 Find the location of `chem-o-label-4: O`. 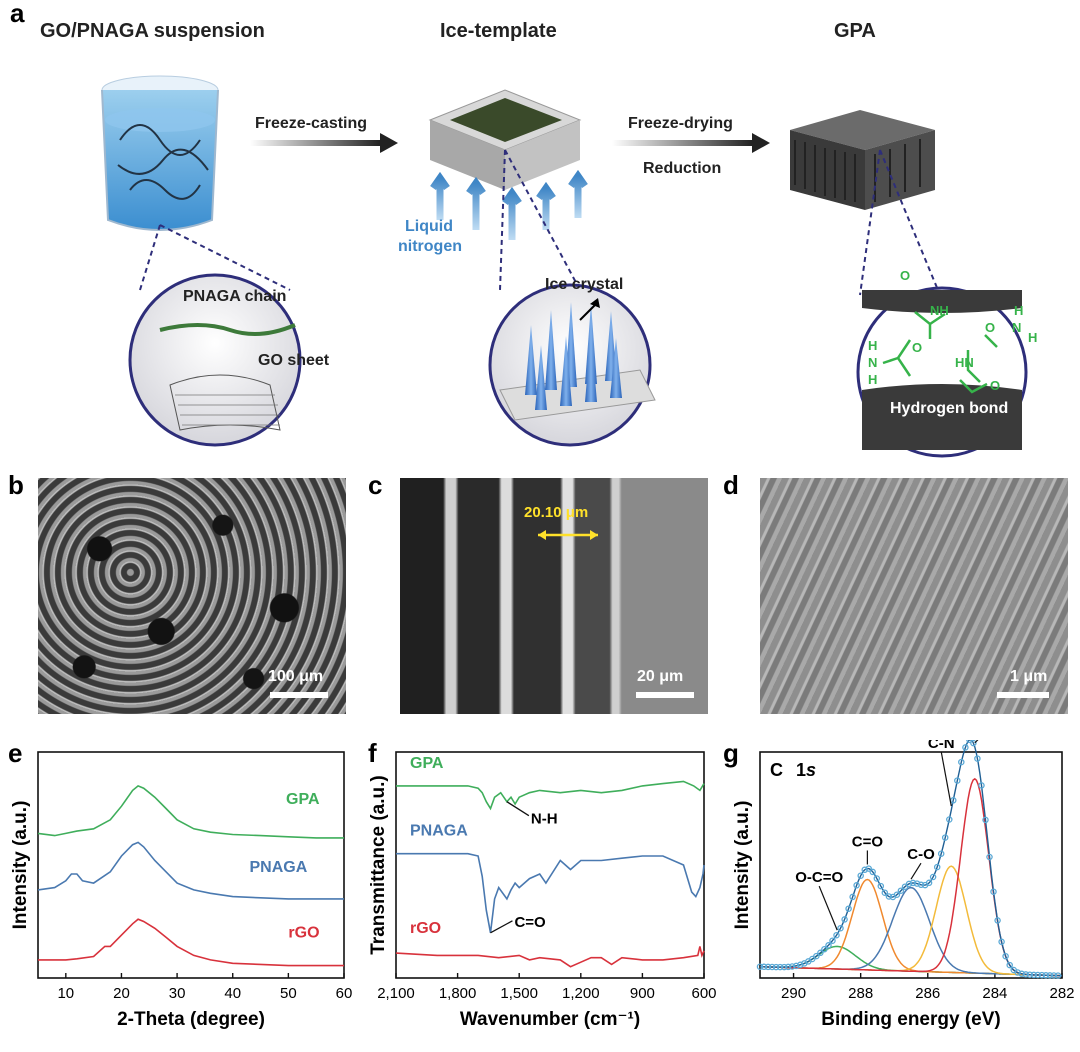

chem-o-label-4: O is located at coordinates (995, 385).